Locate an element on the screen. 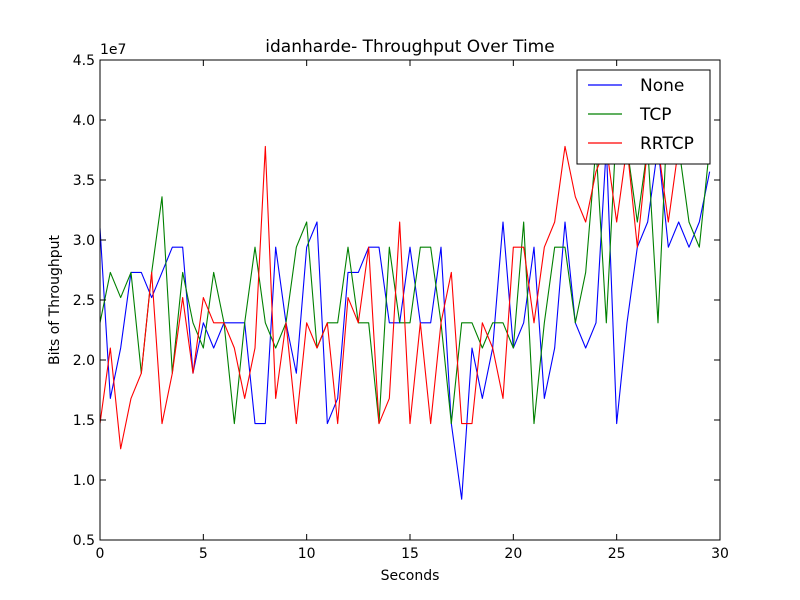  x-tick-label: 0 is located at coordinates (100, 554).